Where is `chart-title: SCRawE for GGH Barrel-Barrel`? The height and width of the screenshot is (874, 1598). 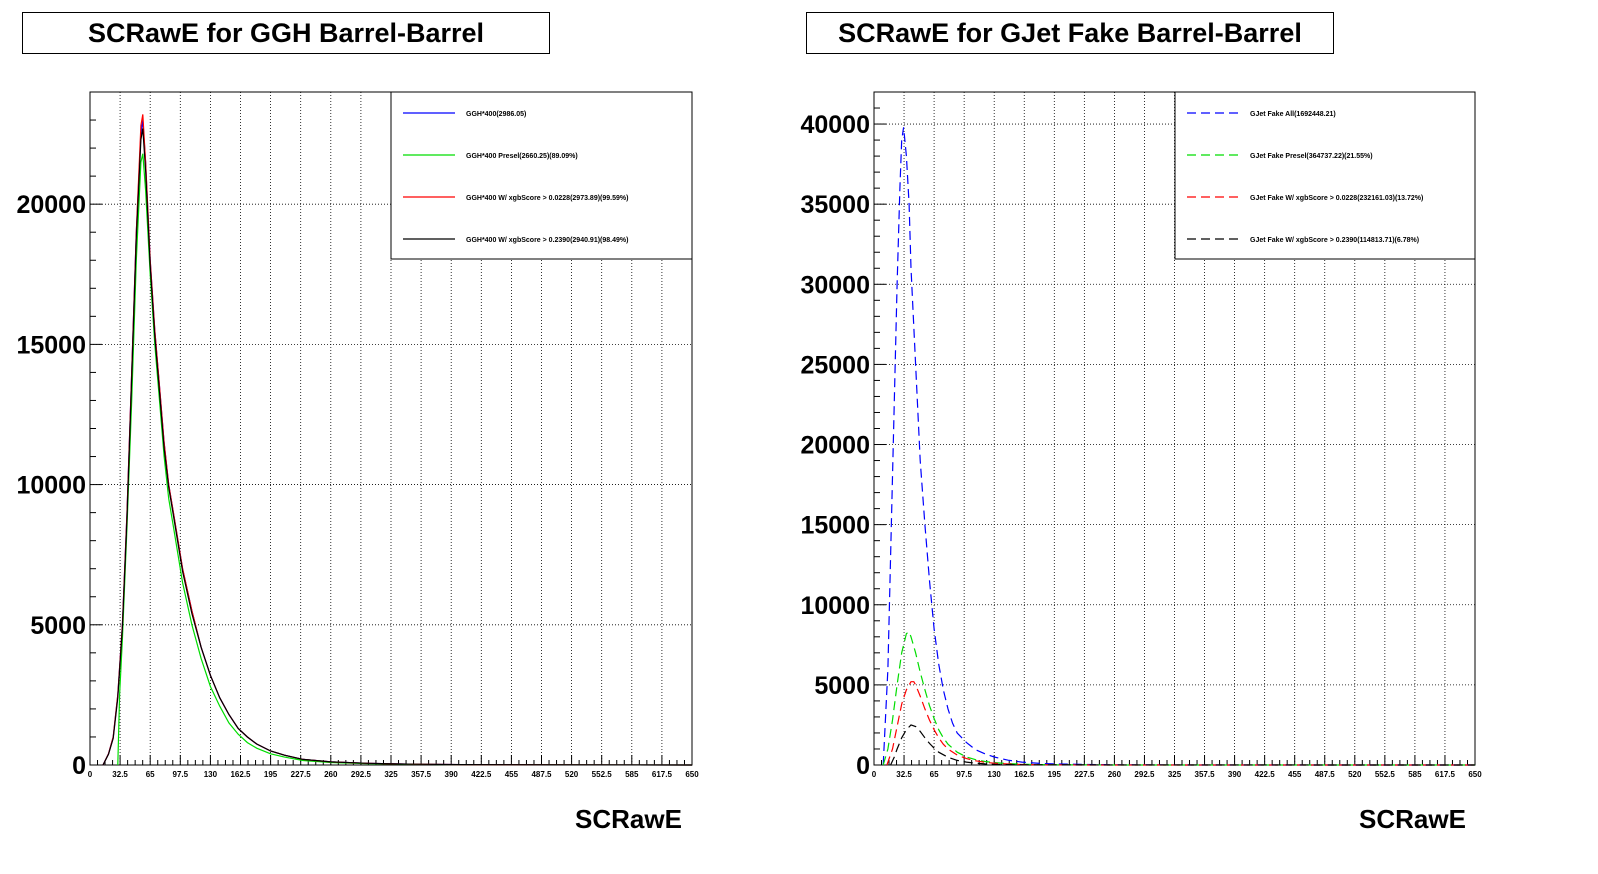 chart-title: SCRawE for GGH Barrel-Barrel is located at coordinates (286, 33).